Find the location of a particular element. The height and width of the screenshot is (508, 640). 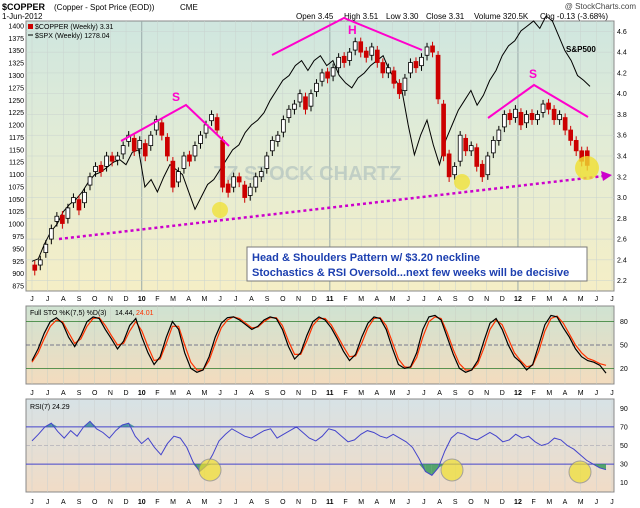

symbol-title: $COPPER is located at coordinates (24, 7).